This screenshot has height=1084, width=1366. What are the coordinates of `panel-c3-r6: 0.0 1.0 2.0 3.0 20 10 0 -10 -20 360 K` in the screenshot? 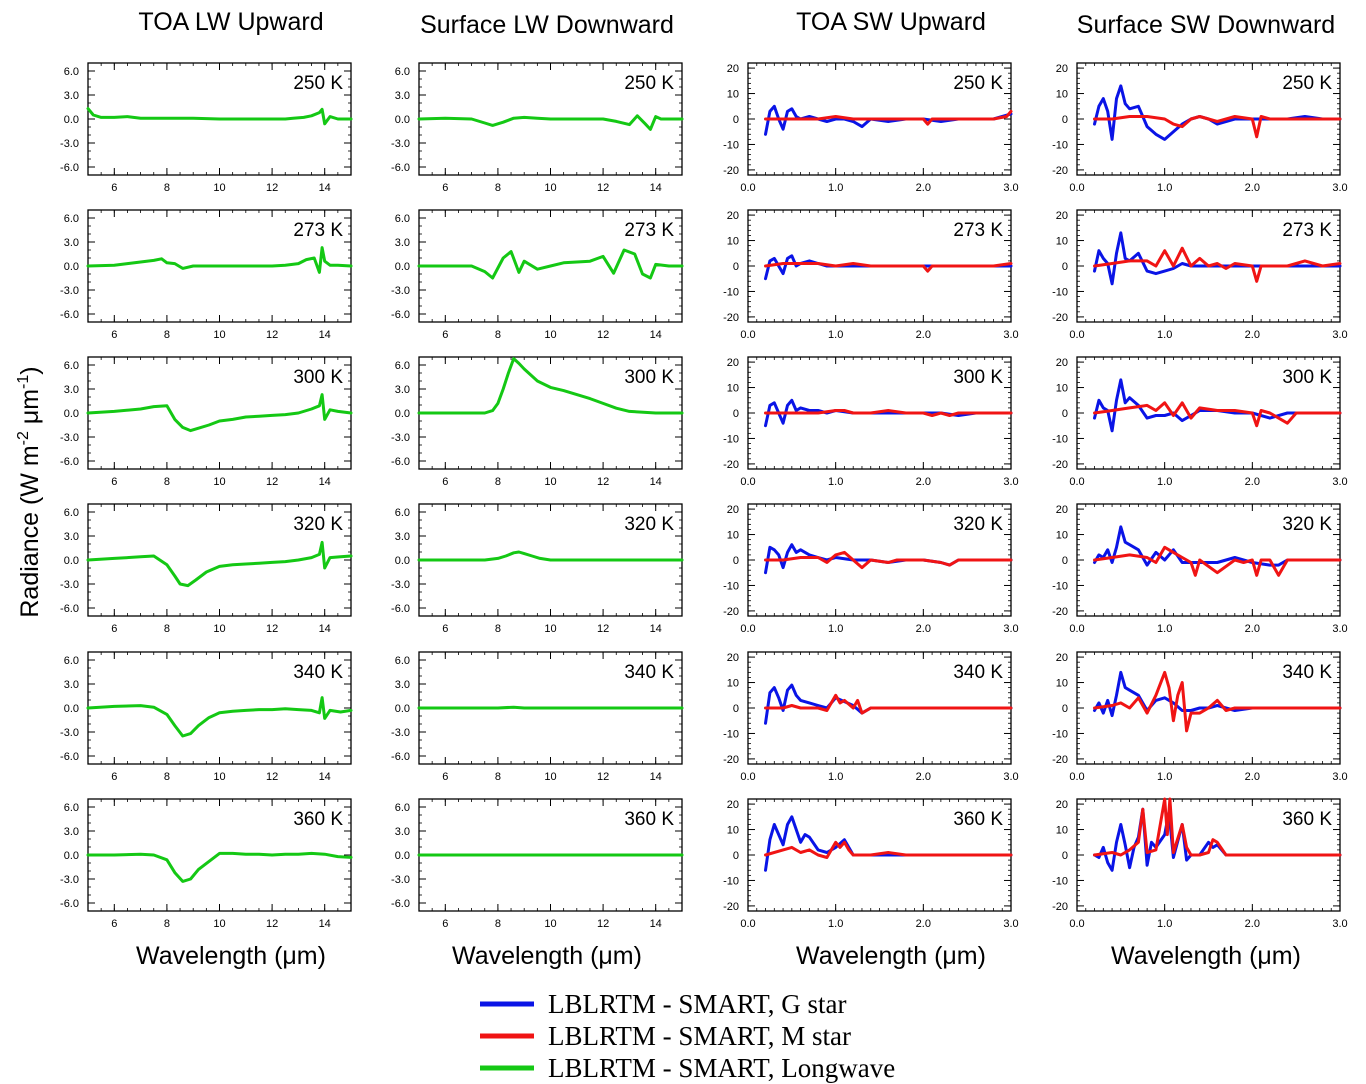 It's located at (871, 864).